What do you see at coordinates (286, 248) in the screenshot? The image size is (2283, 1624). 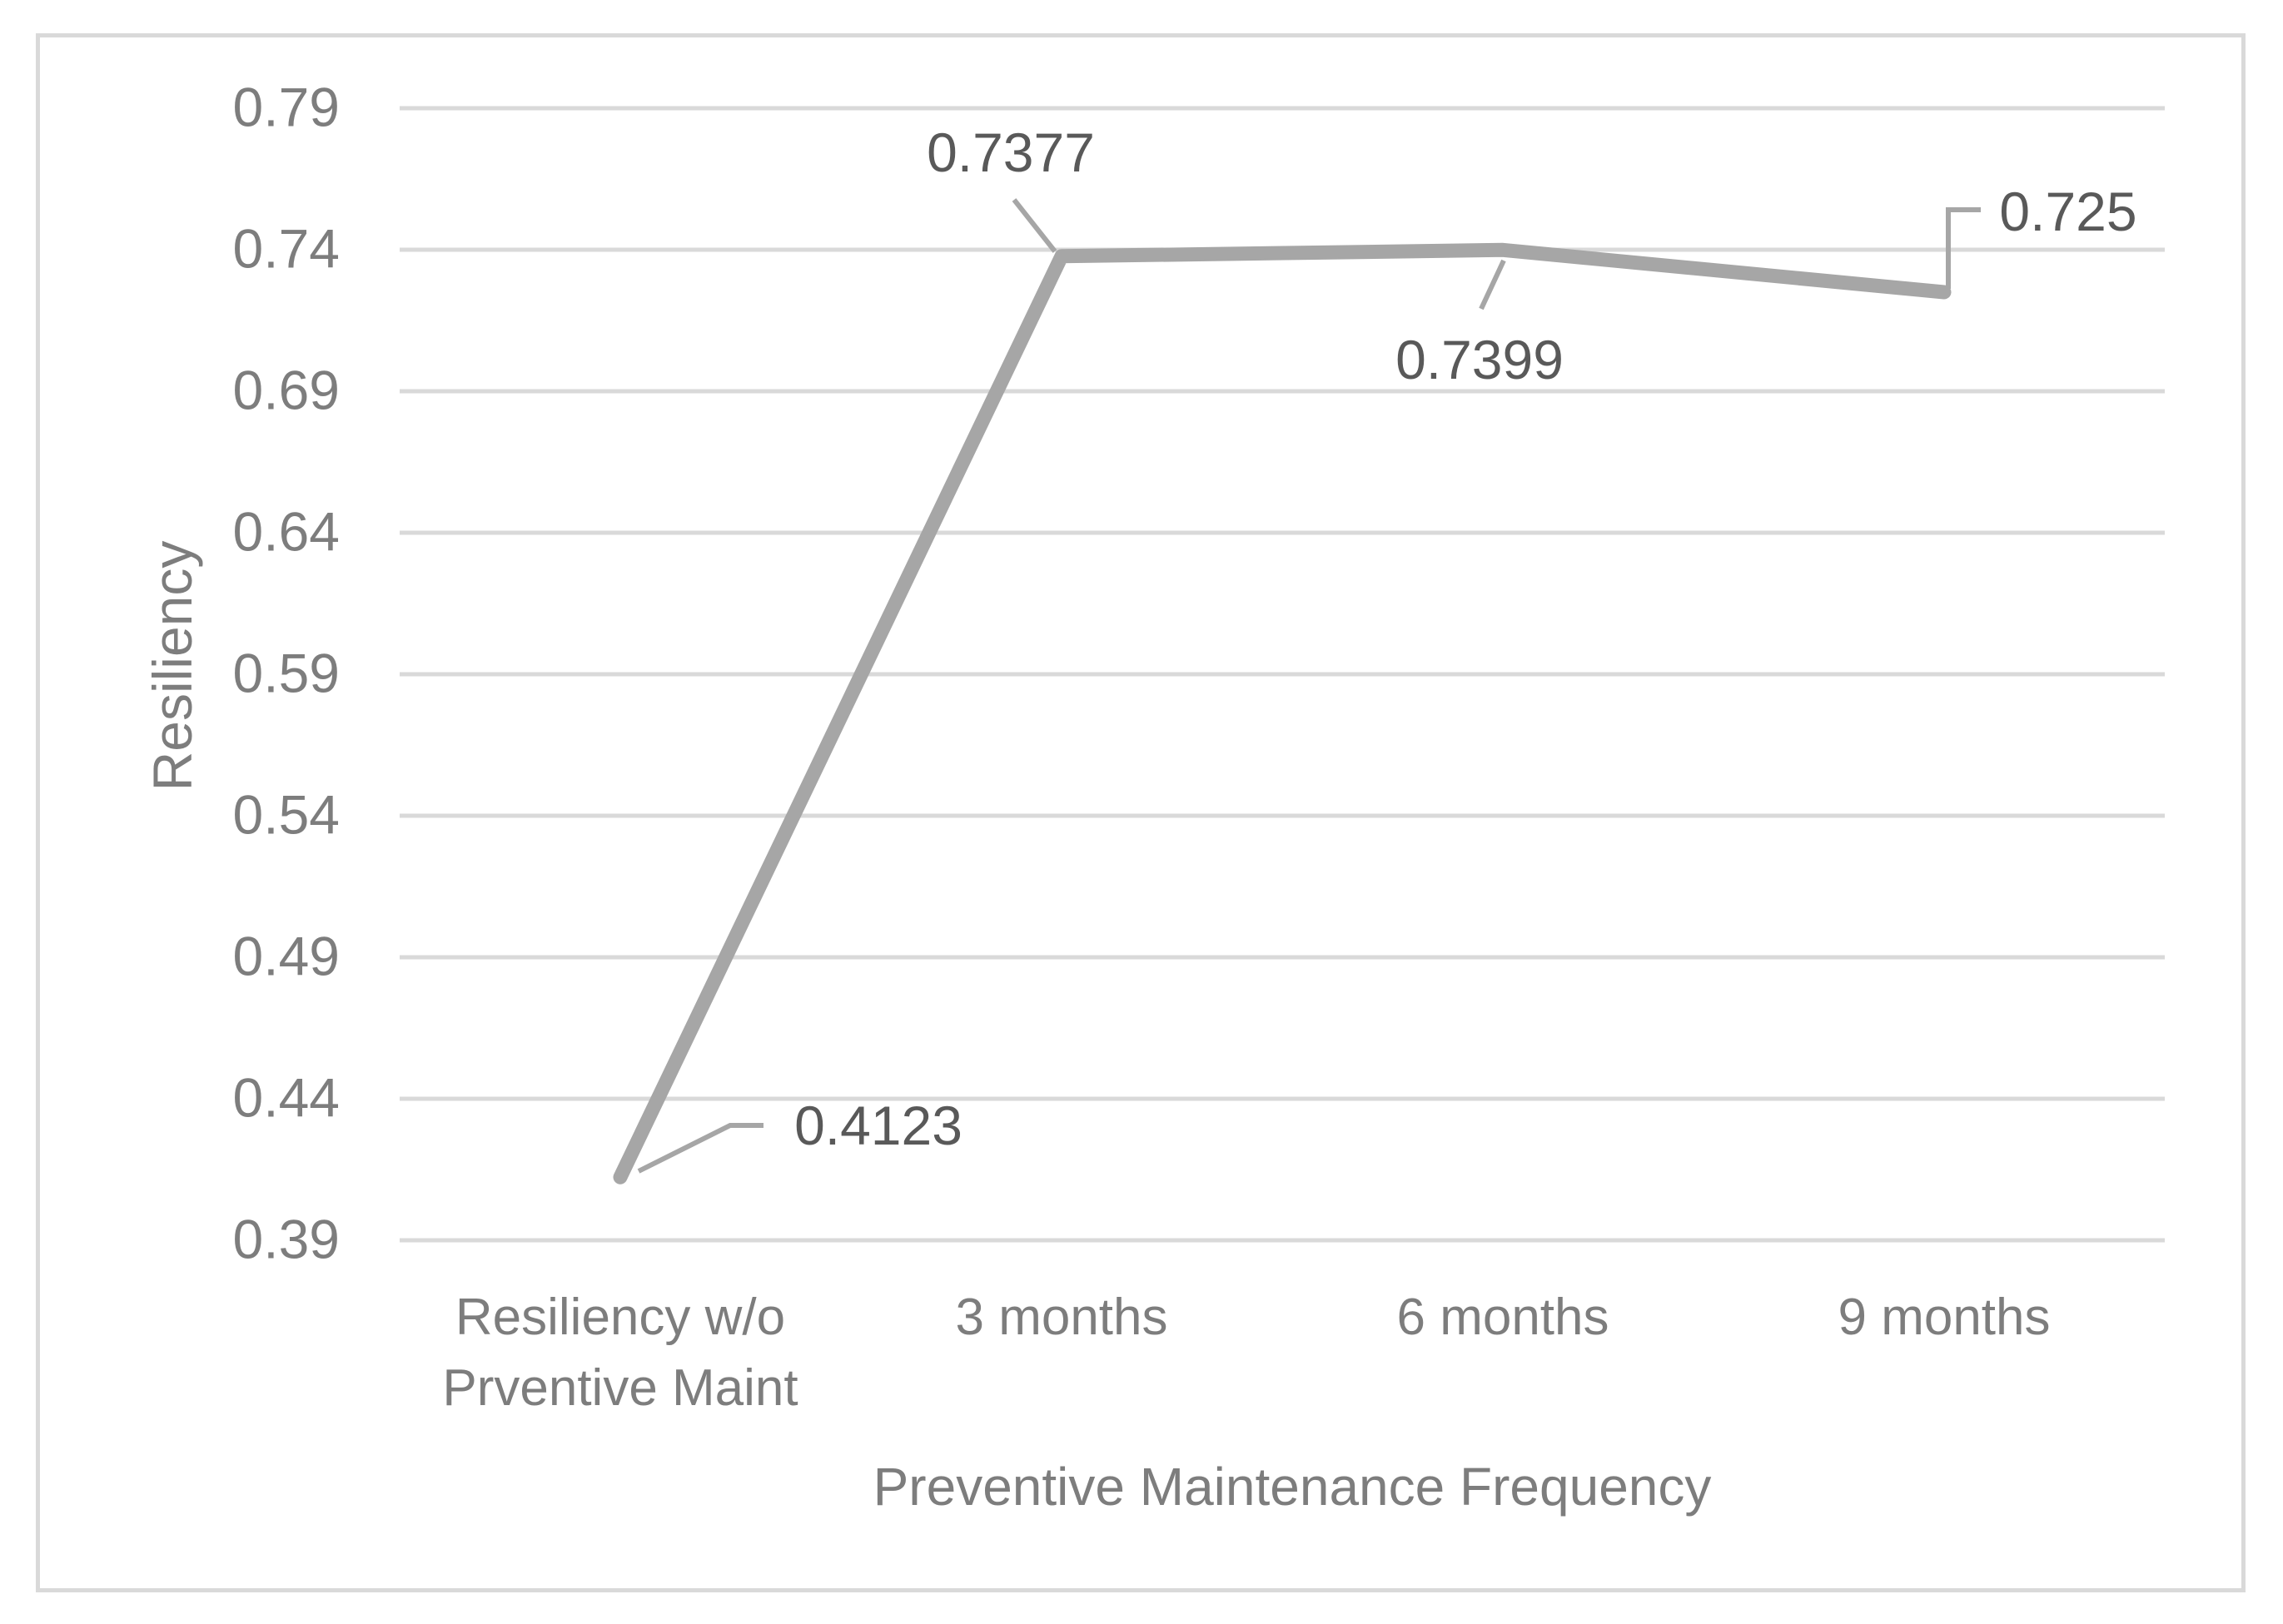 I see `y-tick-label: 0.74` at bounding box center [286, 248].